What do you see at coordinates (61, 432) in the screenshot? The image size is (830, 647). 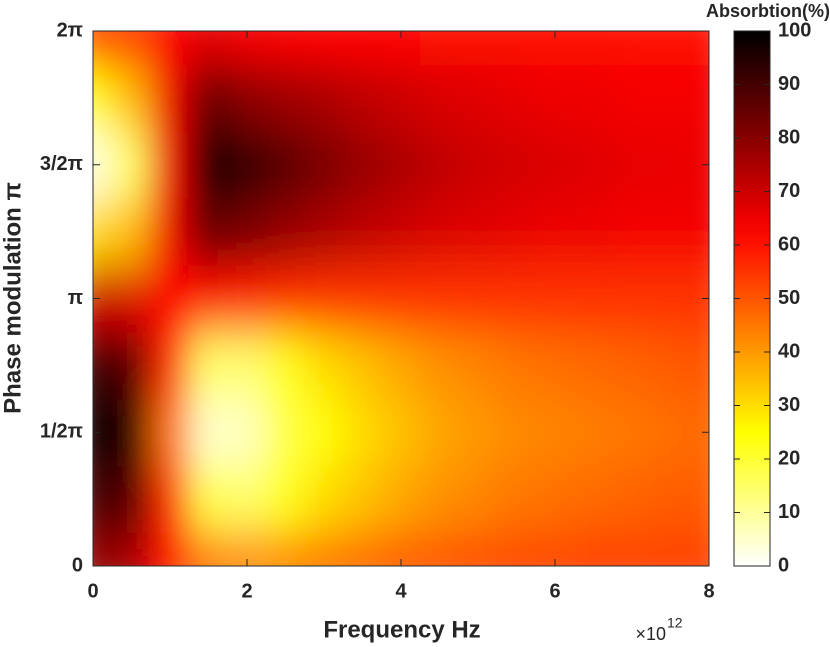 I see `y-tick-label: 1/2π` at bounding box center [61, 432].